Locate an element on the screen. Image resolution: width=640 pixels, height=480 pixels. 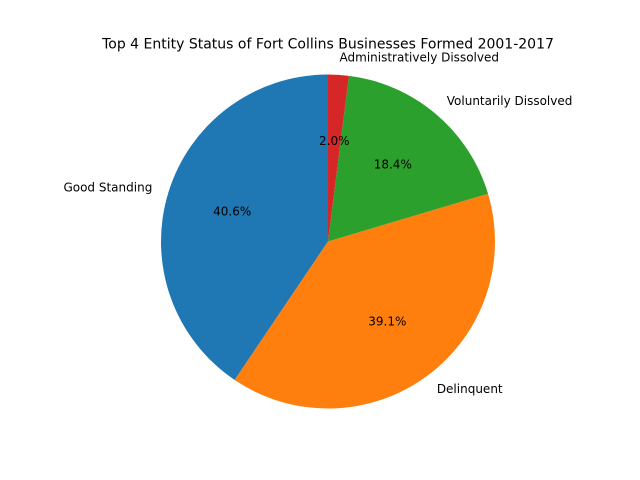
slice-label: Voluntarily Dissolved is located at coordinates (510, 101).